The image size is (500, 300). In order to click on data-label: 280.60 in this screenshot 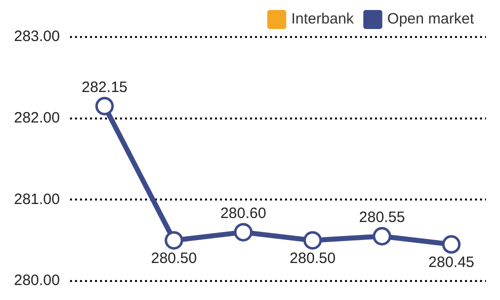, I will do `click(243, 213)`.